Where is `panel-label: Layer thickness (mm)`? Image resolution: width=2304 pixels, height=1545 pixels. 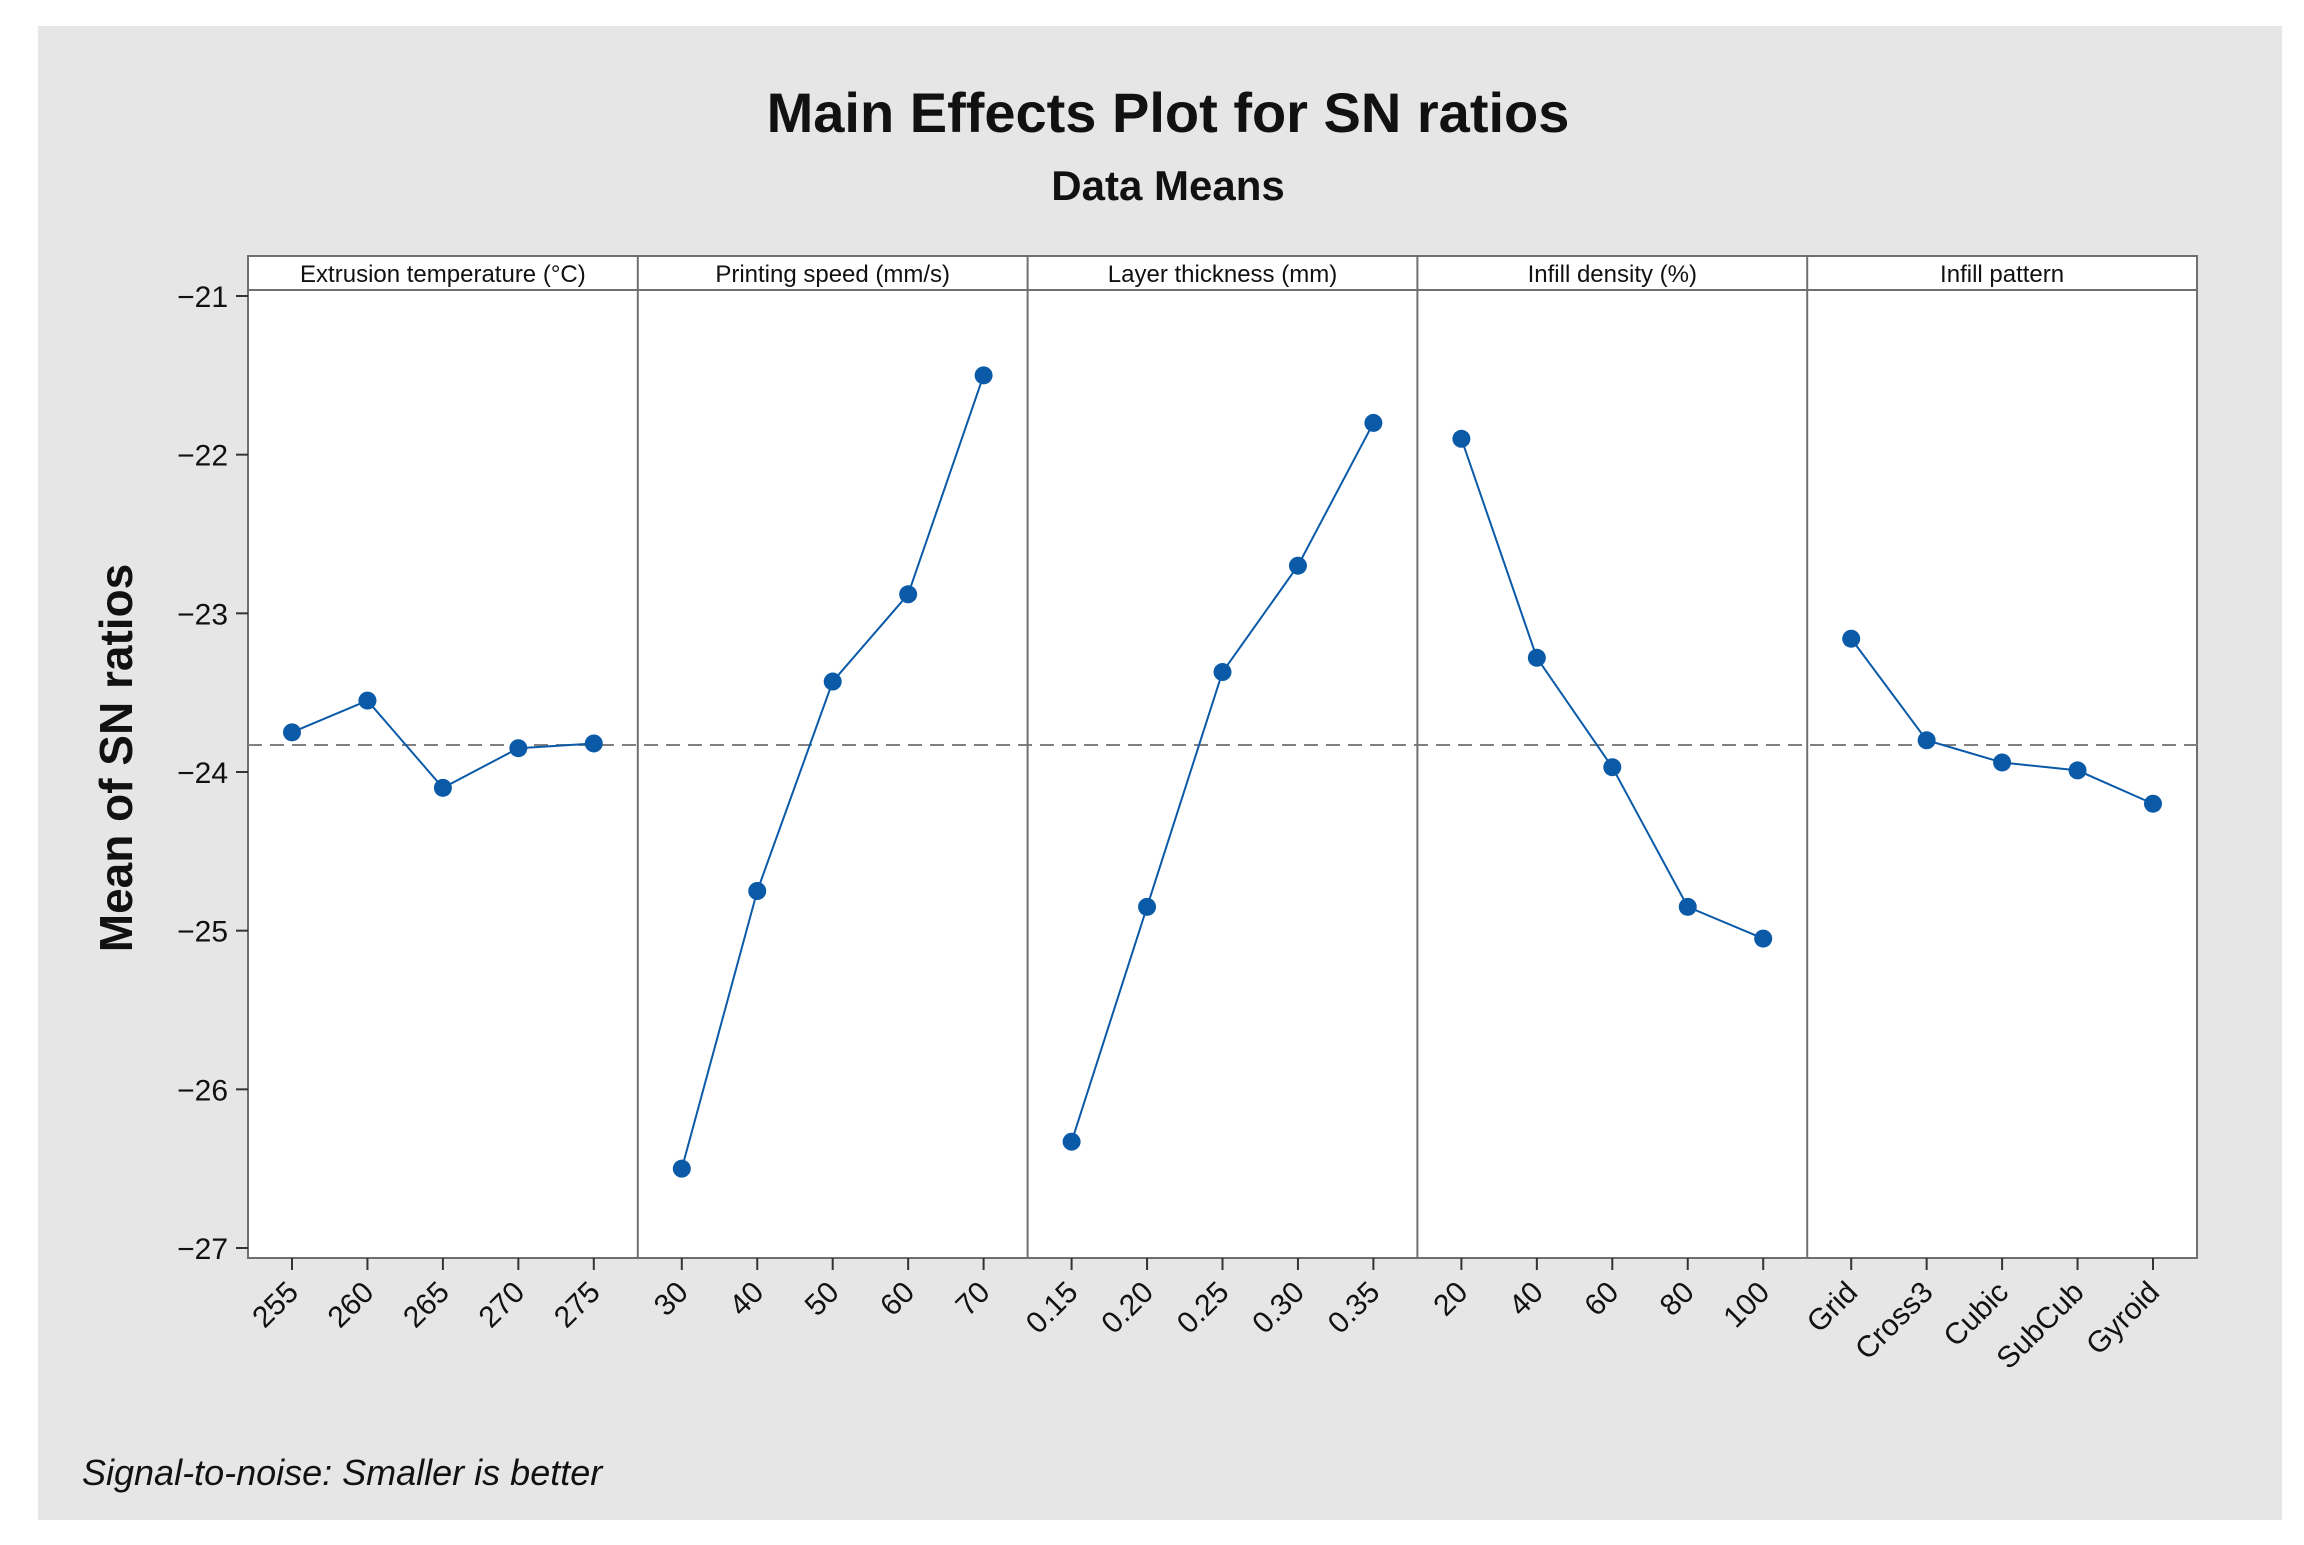 panel-label: Layer thickness (mm) is located at coordinates (1222, 274).